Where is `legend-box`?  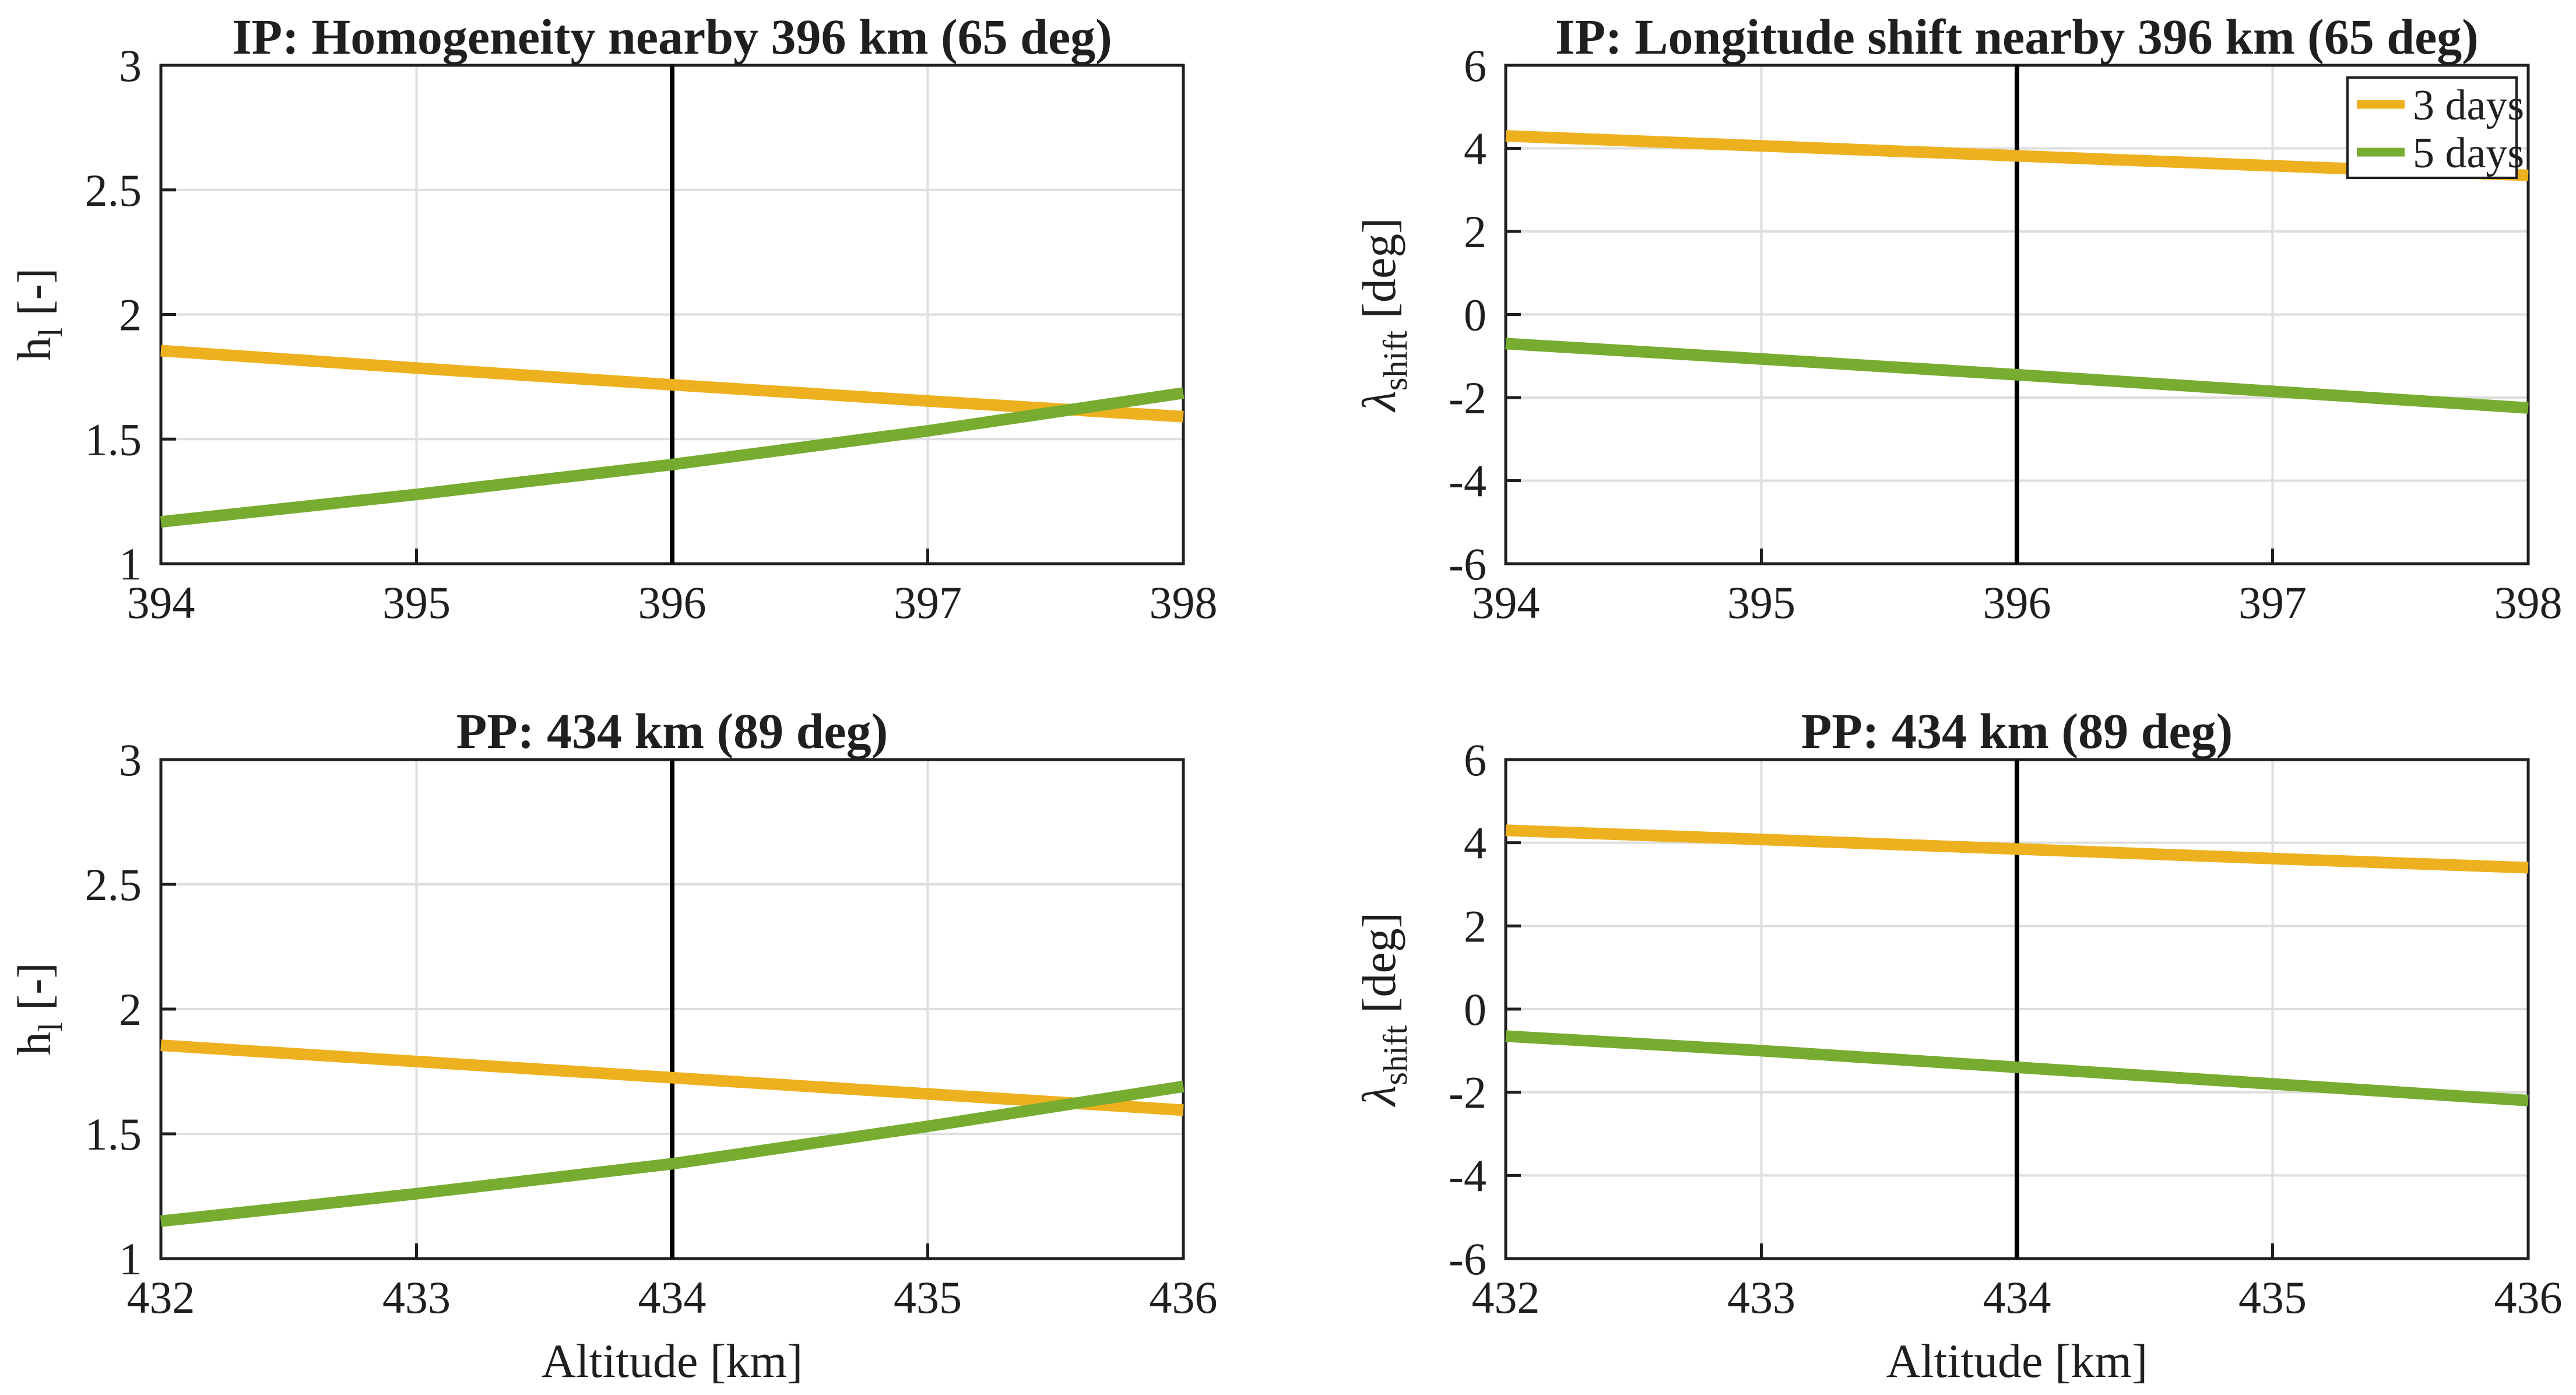
legend-box is located at coordinates (2432, 127).